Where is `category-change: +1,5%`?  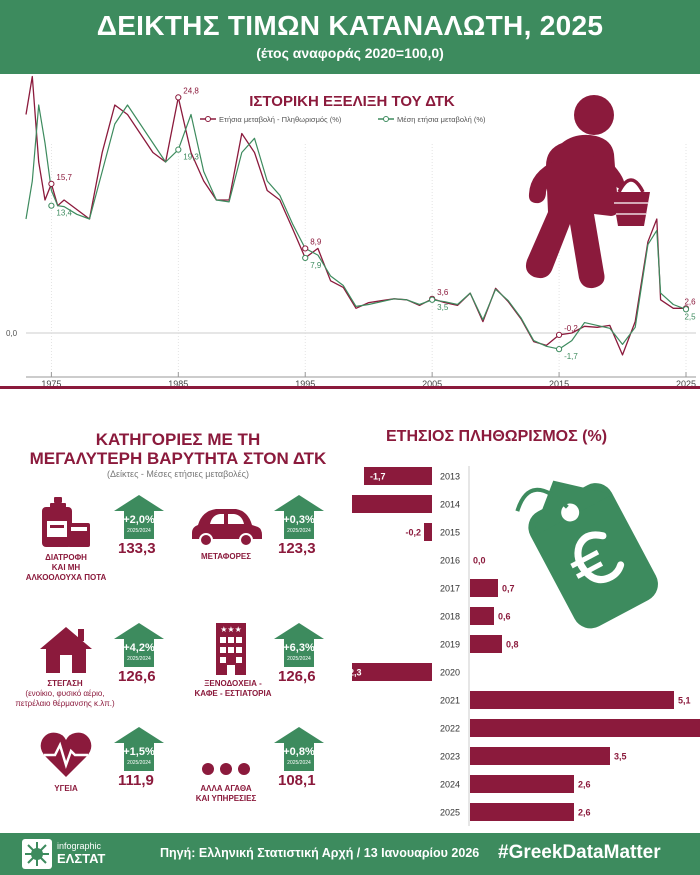
category-change: +1,5% is located at coordinates (139, 752).